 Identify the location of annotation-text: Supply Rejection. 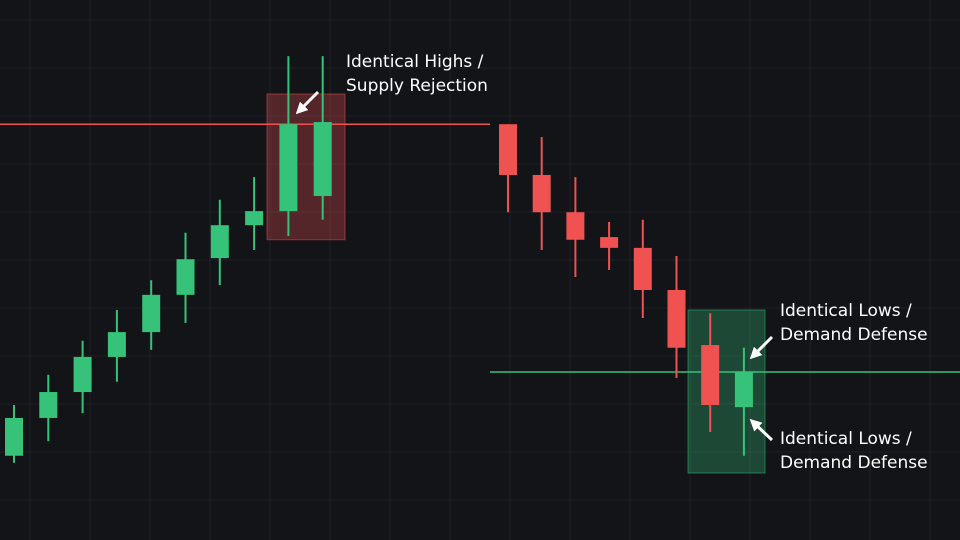
(417, 86).